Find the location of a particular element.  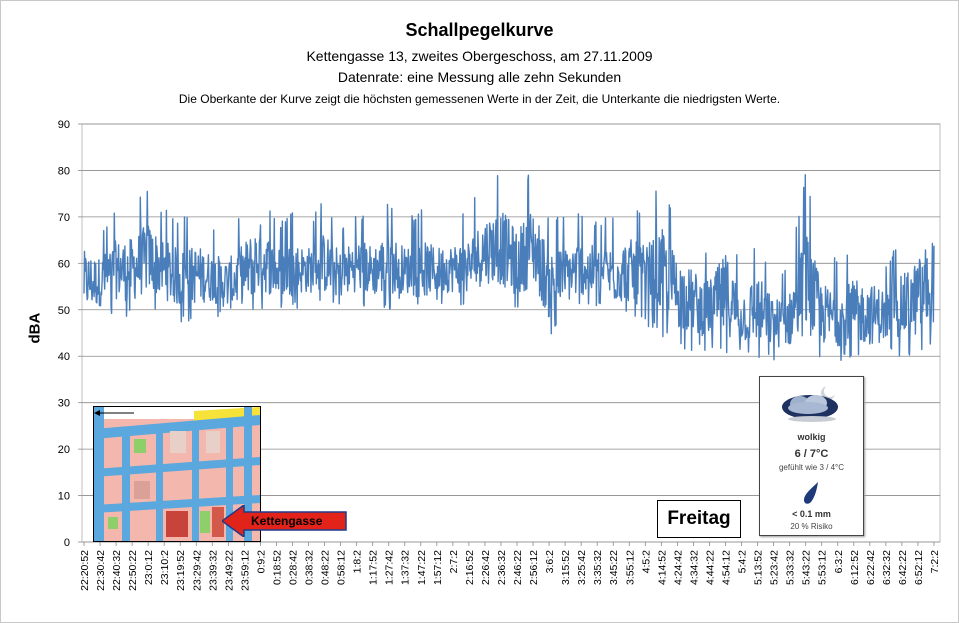

x-tick-label: 3:25:42 is located at coordinates (582, 567).